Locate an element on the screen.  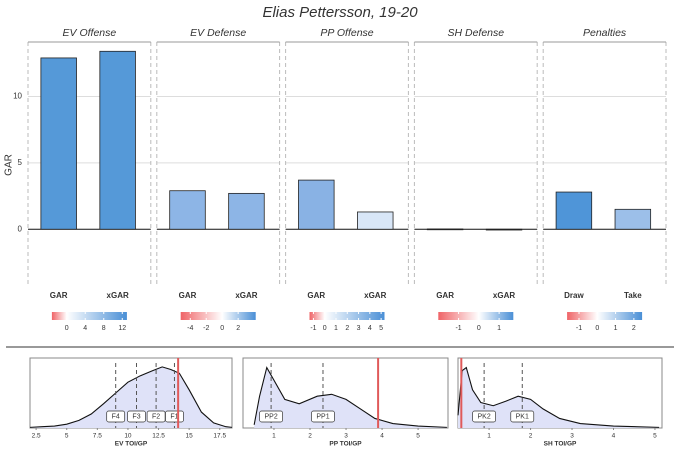
colorbar-tick-label: 3 is located at coordinates (359, 328).